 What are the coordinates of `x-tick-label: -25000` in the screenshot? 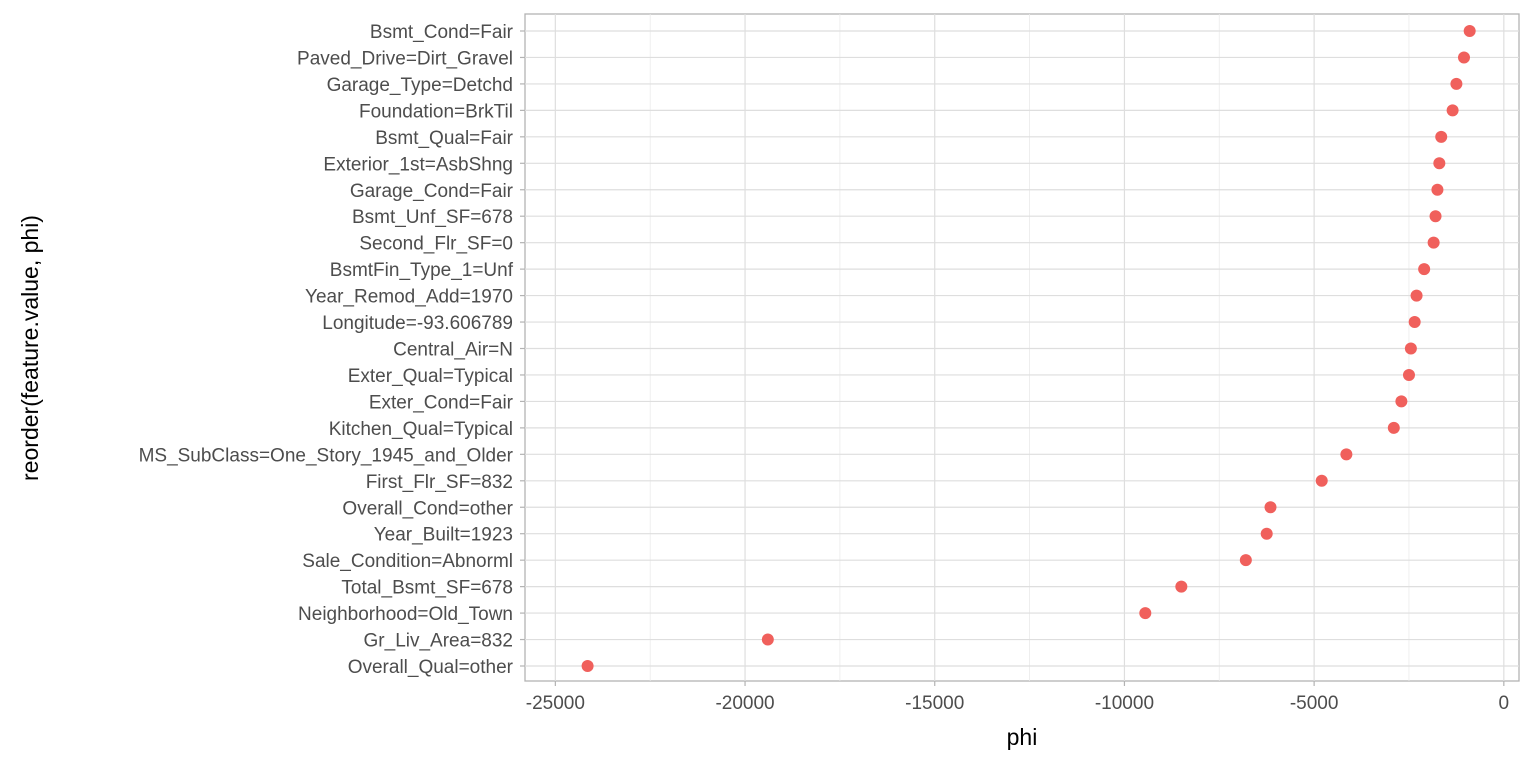 It's located at (555, 703).